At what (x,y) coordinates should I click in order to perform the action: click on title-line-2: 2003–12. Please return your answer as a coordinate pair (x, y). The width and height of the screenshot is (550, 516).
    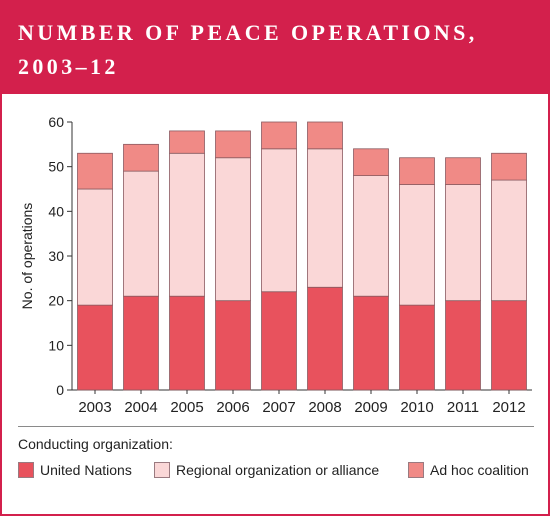
    Looking at the image, I should click on (68, 66).